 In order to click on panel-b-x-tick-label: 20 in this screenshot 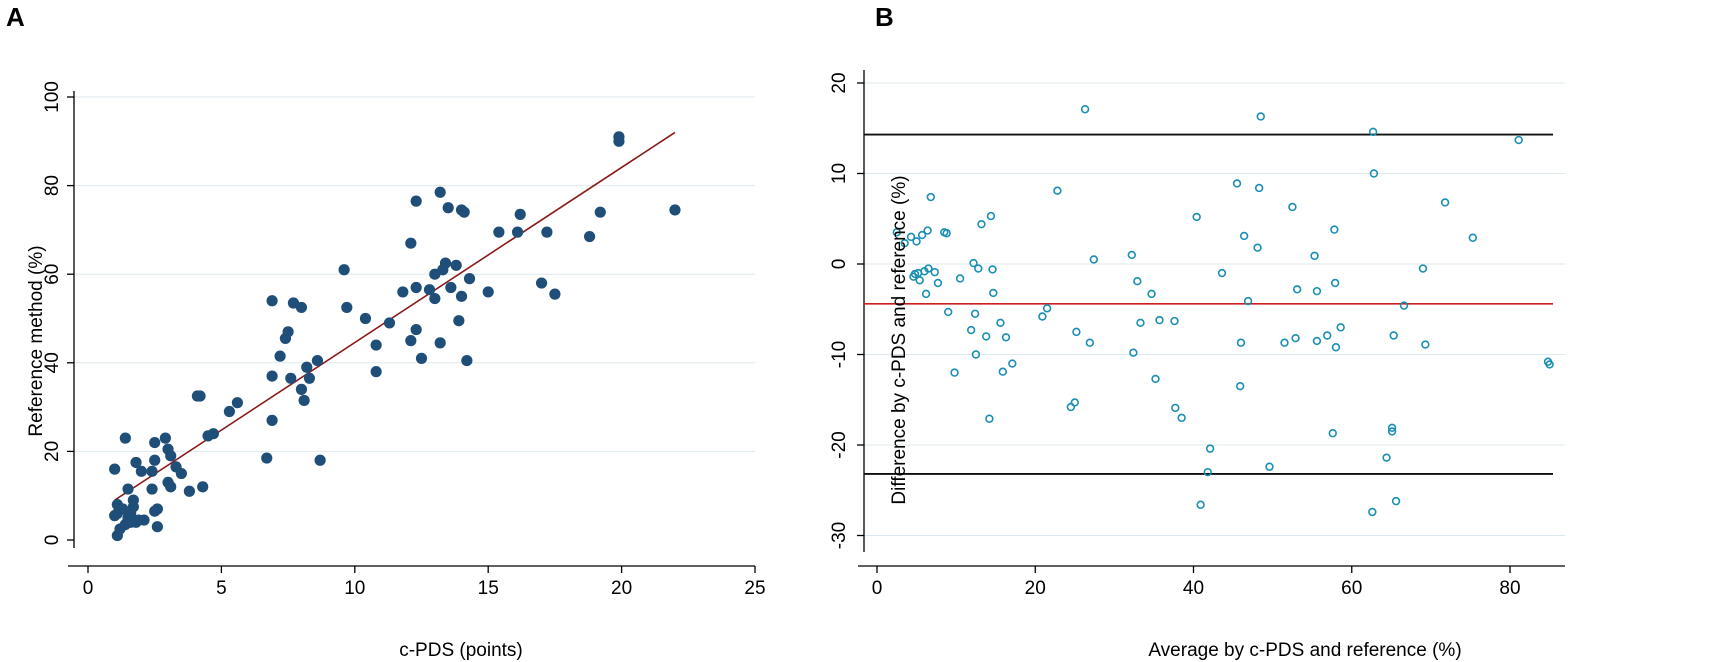, I will do `click(1035, 588)`.